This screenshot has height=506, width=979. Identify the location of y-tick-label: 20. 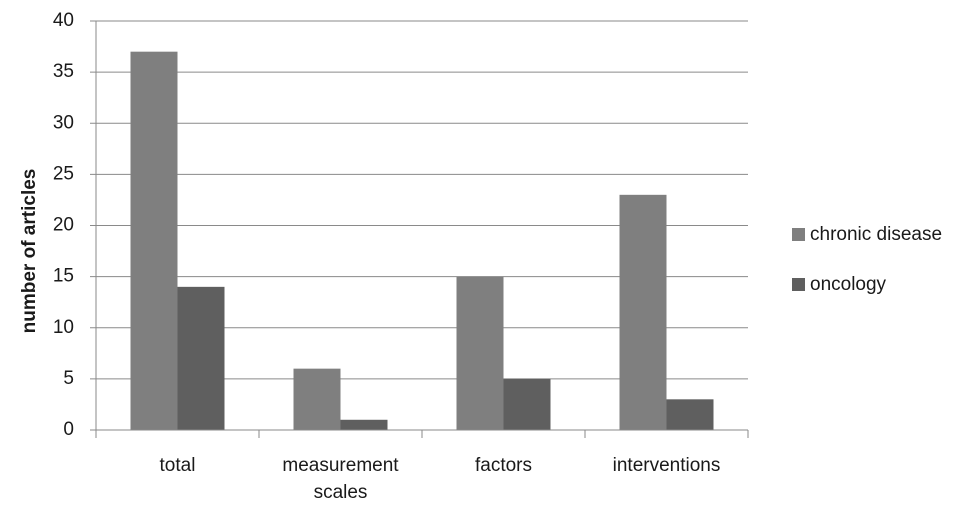
(63, 225).